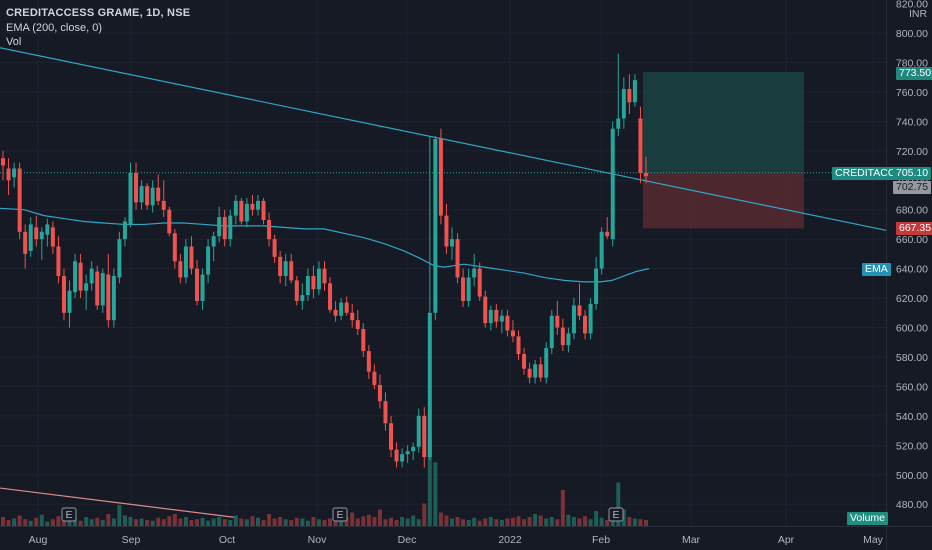 The image size is (932, 550). Describe the element at coordinates (723, 122) in the screenshot. I see `target-zone` at that location.